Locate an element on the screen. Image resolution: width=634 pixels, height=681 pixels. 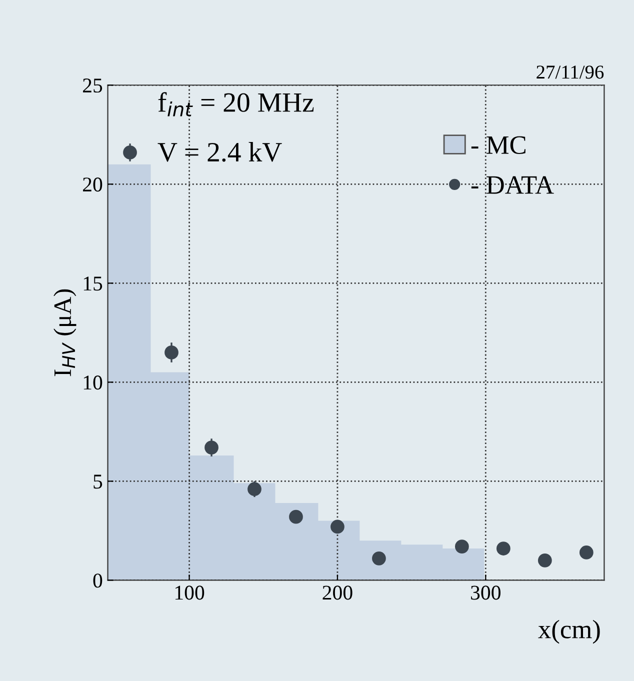
x-tick-label: 300 is located at coordinates (485, 593).